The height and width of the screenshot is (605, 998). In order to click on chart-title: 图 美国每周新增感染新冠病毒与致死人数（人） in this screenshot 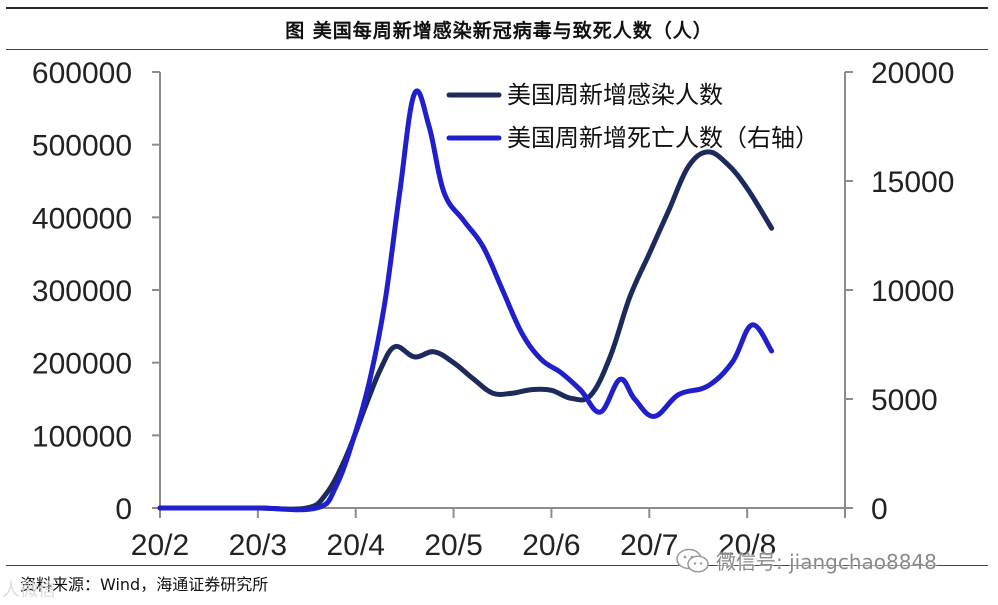, I will do `click(499, 31)`.